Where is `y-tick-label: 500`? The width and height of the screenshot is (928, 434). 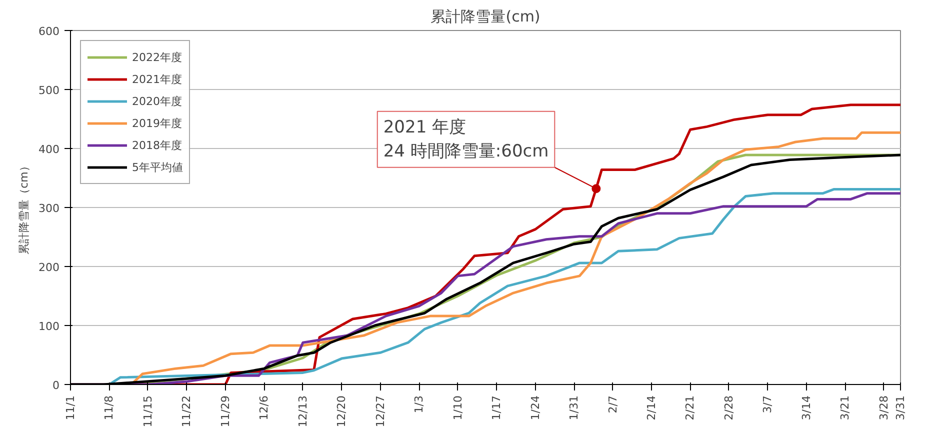 y-tick-label: 500 is located at coordinates (49, 90).